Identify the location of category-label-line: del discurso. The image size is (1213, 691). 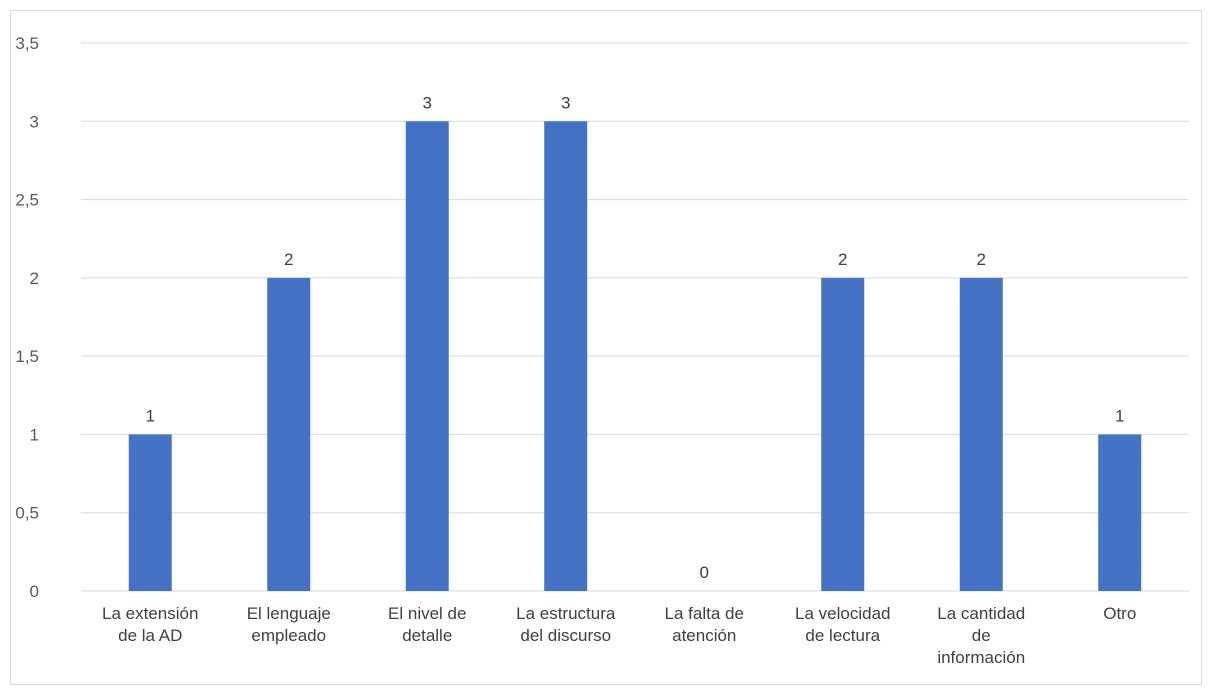
(565, 635).